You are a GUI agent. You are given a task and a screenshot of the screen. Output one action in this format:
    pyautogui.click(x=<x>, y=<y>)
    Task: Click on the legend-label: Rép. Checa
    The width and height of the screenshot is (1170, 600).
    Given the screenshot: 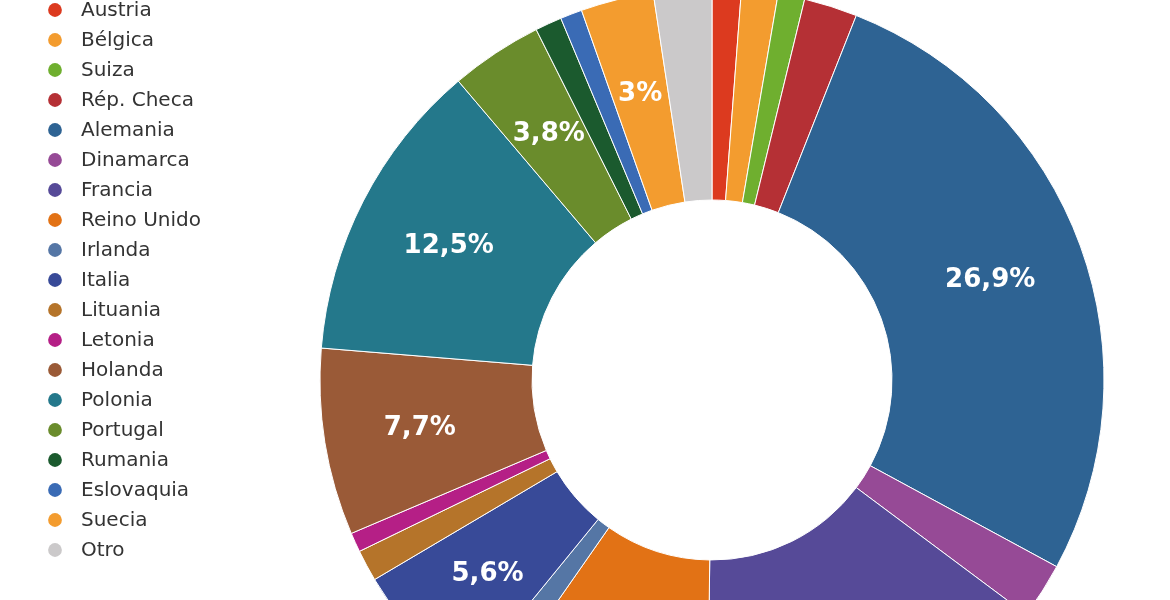 What is the action you would take?
    pyautogui.click(x=137, y=99)
    